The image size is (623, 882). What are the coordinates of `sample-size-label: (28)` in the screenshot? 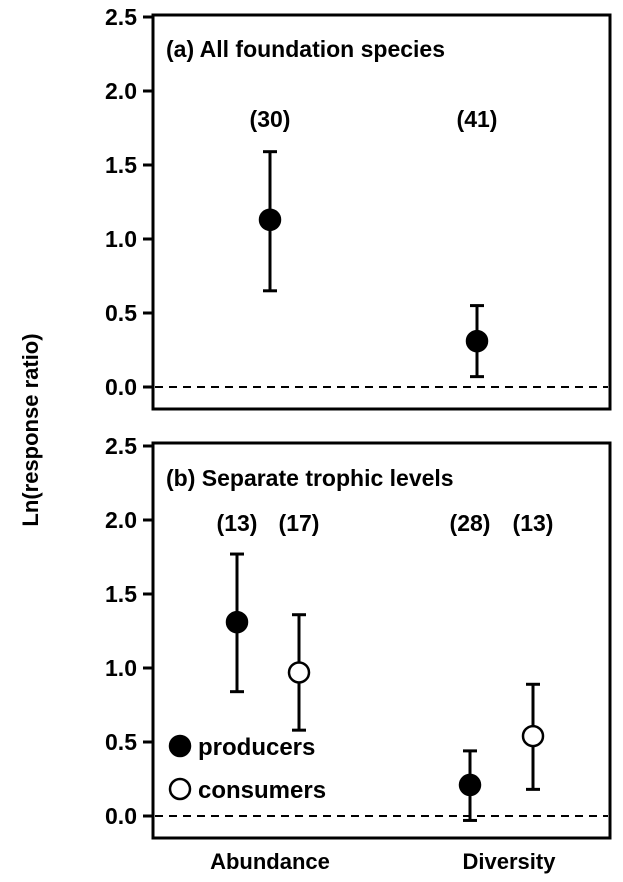 It's located at (470, 523).